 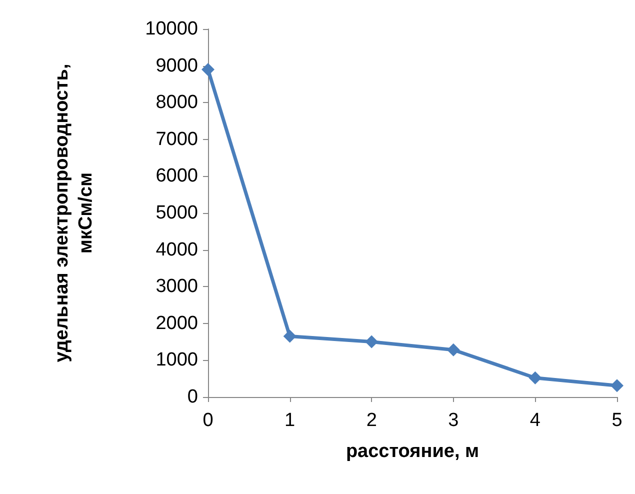 What do you see at coordinates (413, 451) in the screenshot?
I see `x-axis-title: расстояние, м` at bounding box center [413, 451].